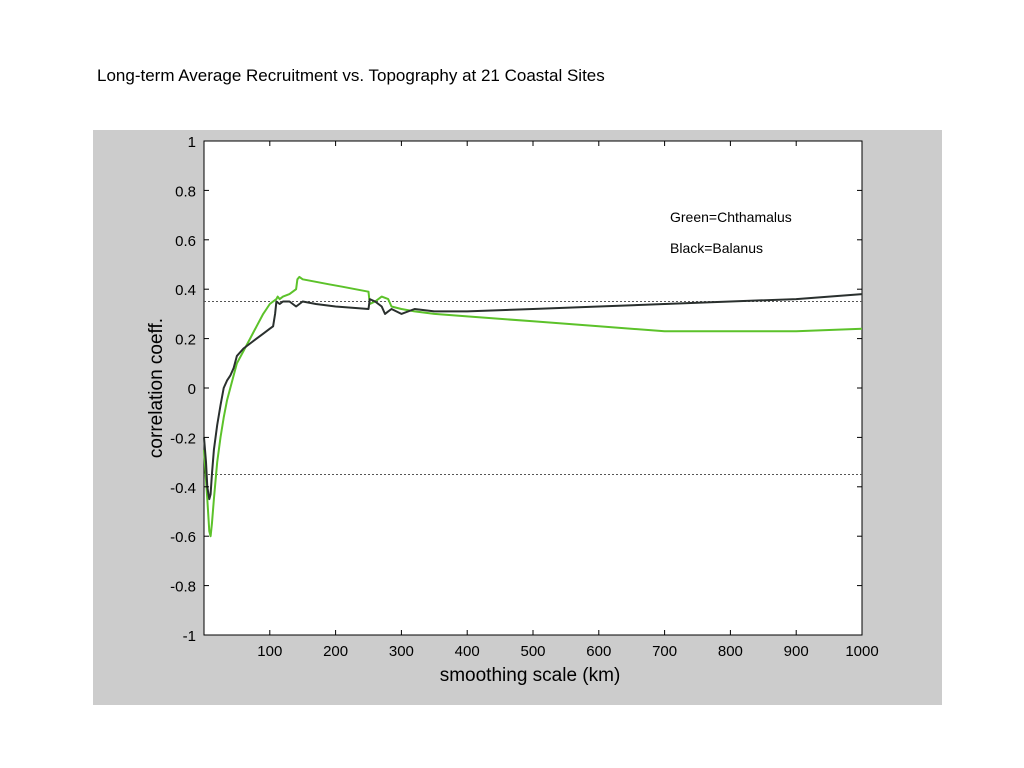  I want to click on x-tick-label: 700, so click(664, 651).